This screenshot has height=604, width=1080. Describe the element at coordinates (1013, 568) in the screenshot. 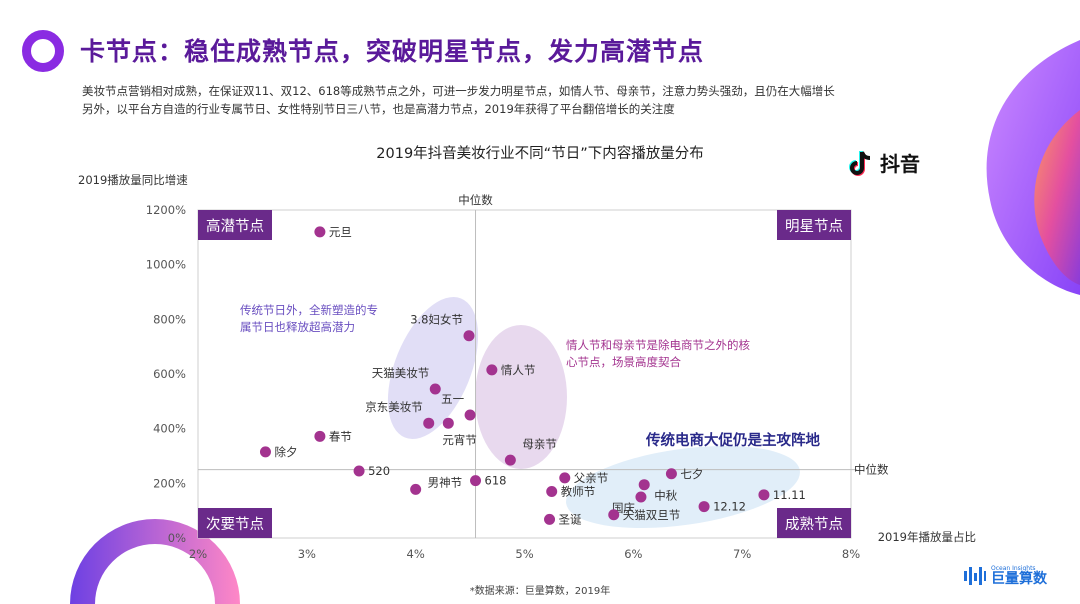

I see `ocean-engine-sub: Ocean Insights` at that location.